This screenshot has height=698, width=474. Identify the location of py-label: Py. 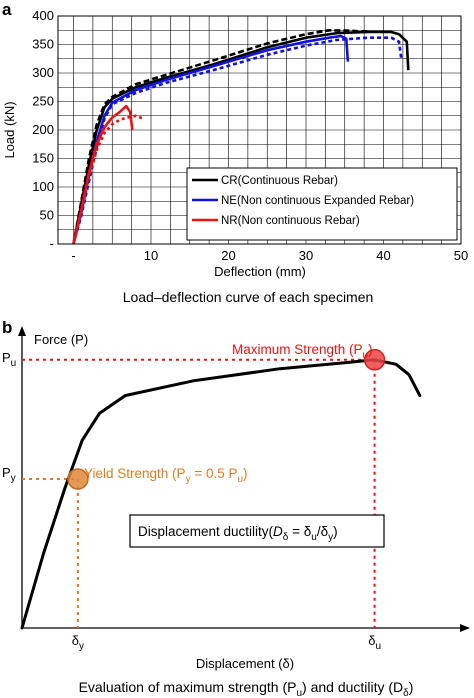
(9, 474).